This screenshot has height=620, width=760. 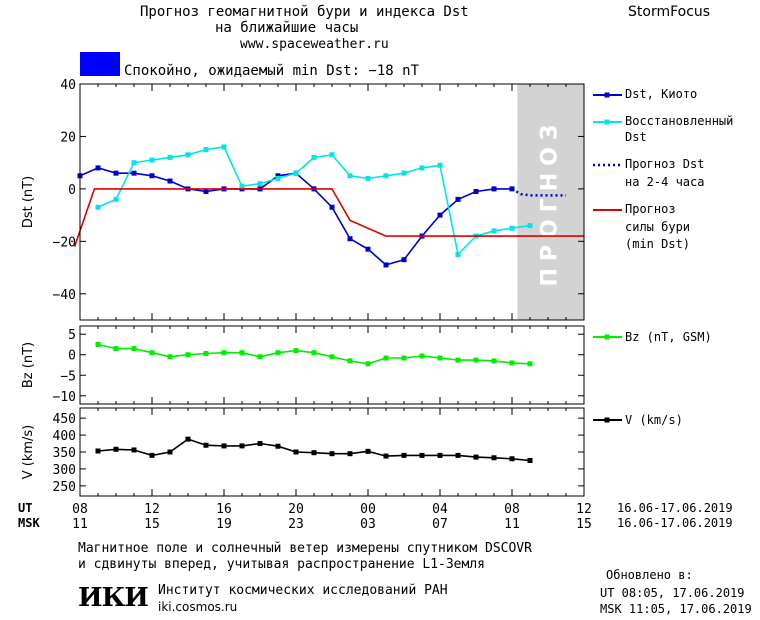 I want to click on brand-name: StormFocus, so click(x=669, y=12).